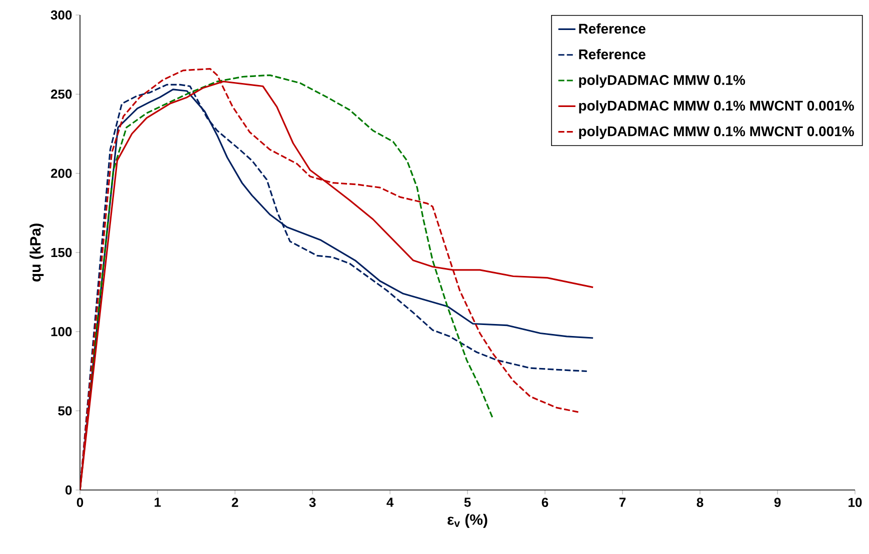 The height and width of the screenshot is (554, 869). I want to click on x-tick-label: 0, so click(80, 503).